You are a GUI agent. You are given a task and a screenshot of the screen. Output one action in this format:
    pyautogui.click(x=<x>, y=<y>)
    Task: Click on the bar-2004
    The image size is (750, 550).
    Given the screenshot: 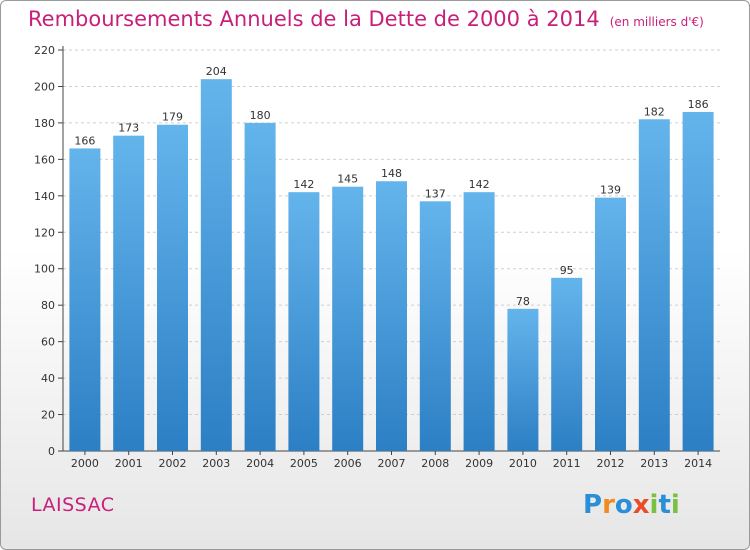 What is the action you would take?
    pyautogui.click(x=260, y=286)
    